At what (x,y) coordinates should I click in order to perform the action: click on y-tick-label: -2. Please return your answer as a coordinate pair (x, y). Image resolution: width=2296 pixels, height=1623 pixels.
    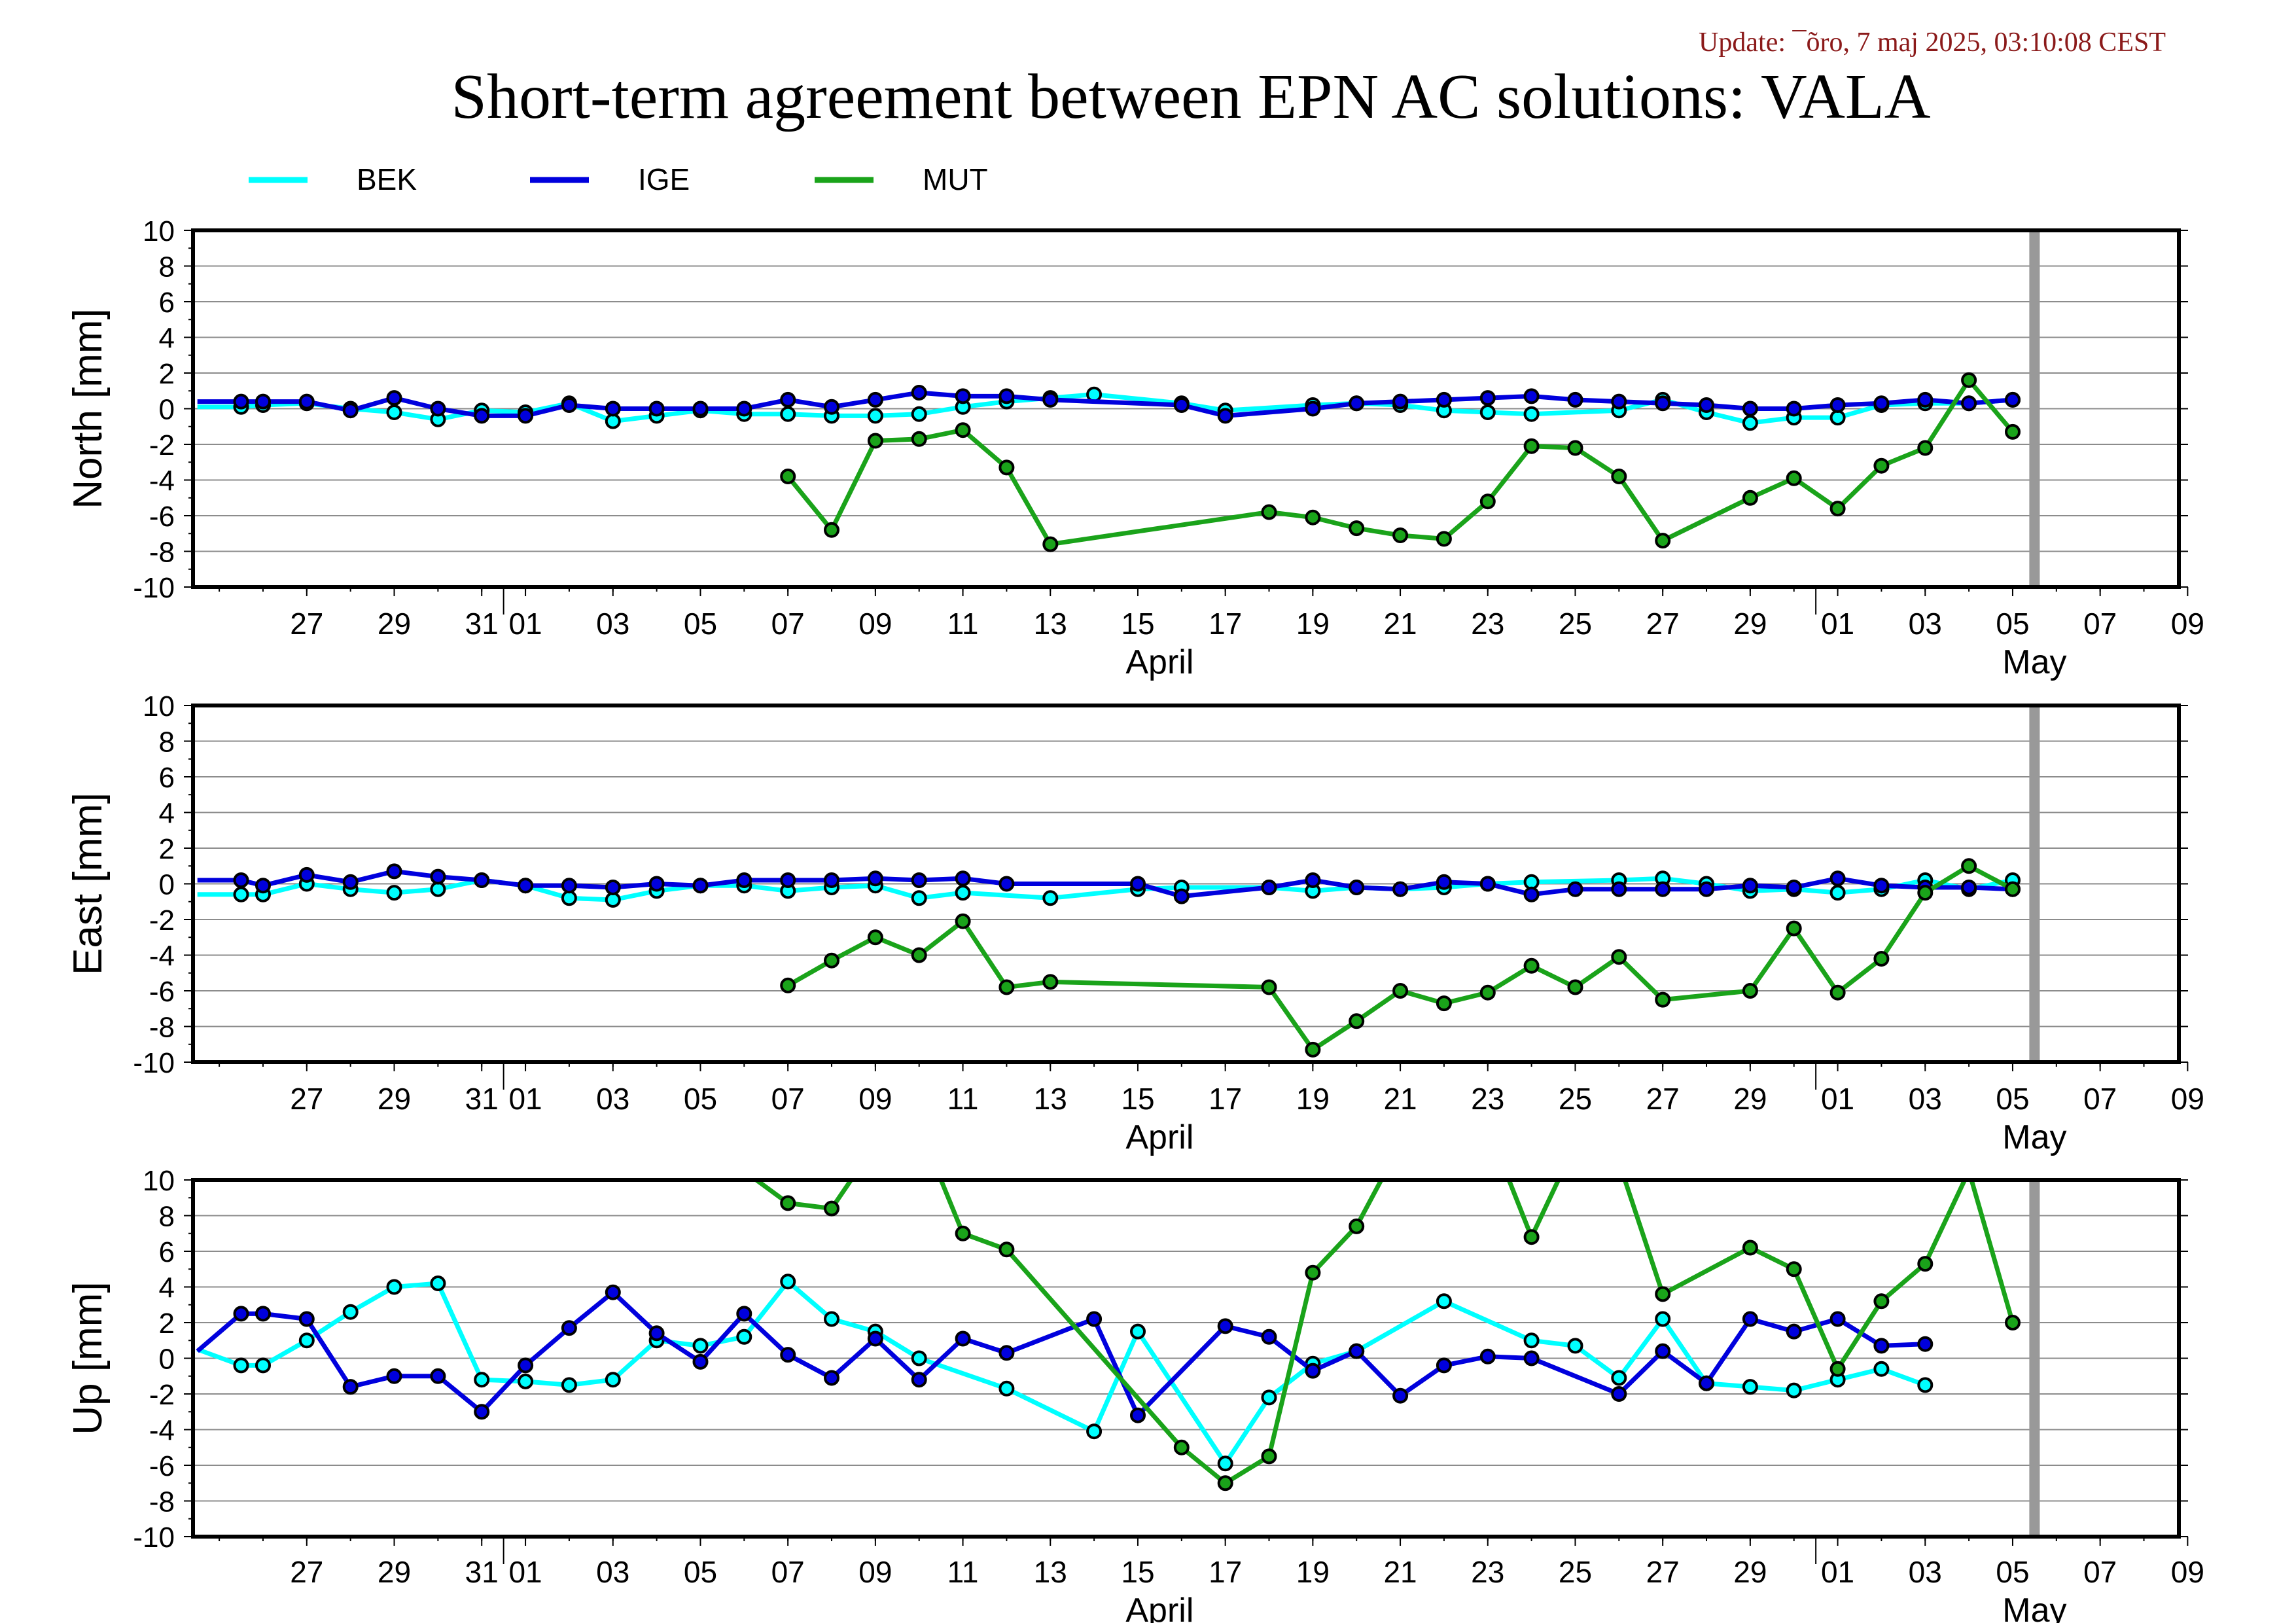
    Looking at the image, I should click on (162, 445).